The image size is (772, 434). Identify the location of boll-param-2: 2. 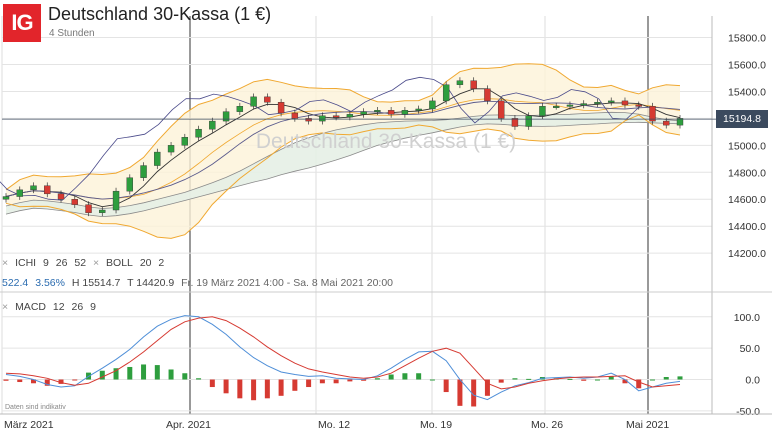
(161, 263).